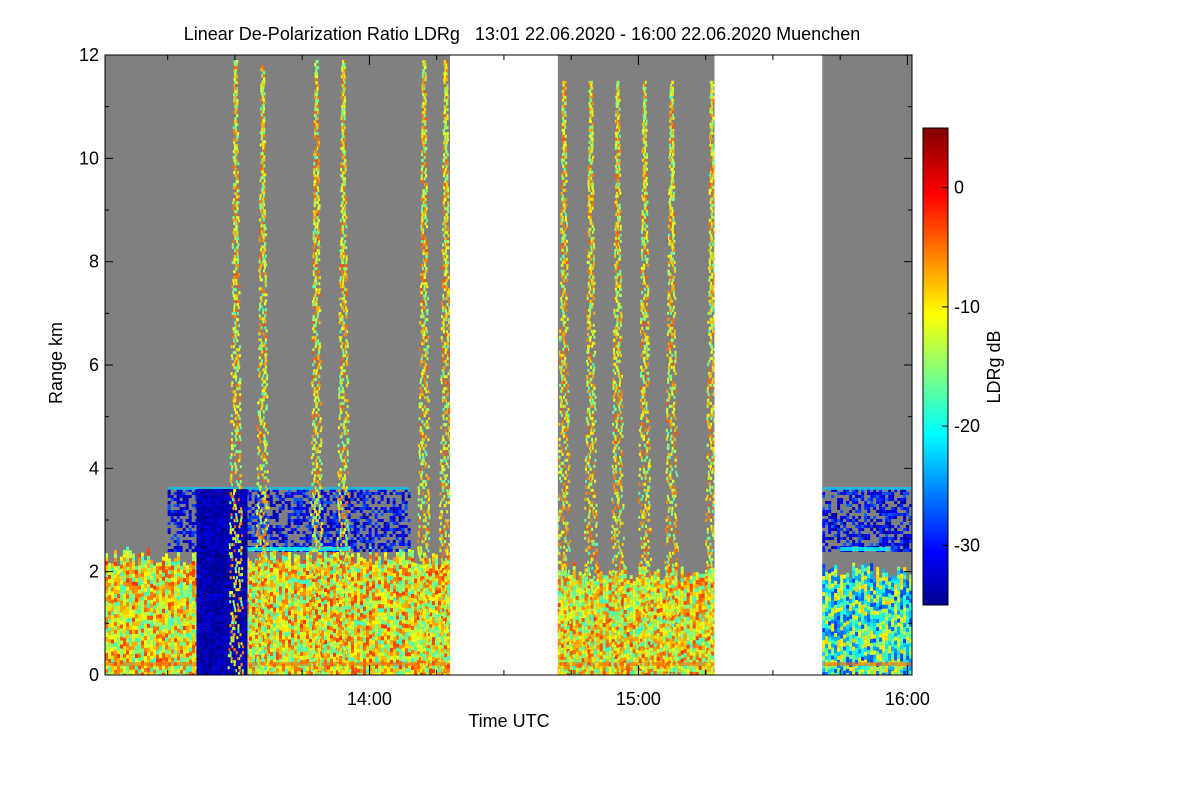 This screenshot has height=805, width=1200. What do you see at coordinates (959, 188) in the screenshot?
I see `colorbar-tick-label: 0` at bounding box center [959, 188].